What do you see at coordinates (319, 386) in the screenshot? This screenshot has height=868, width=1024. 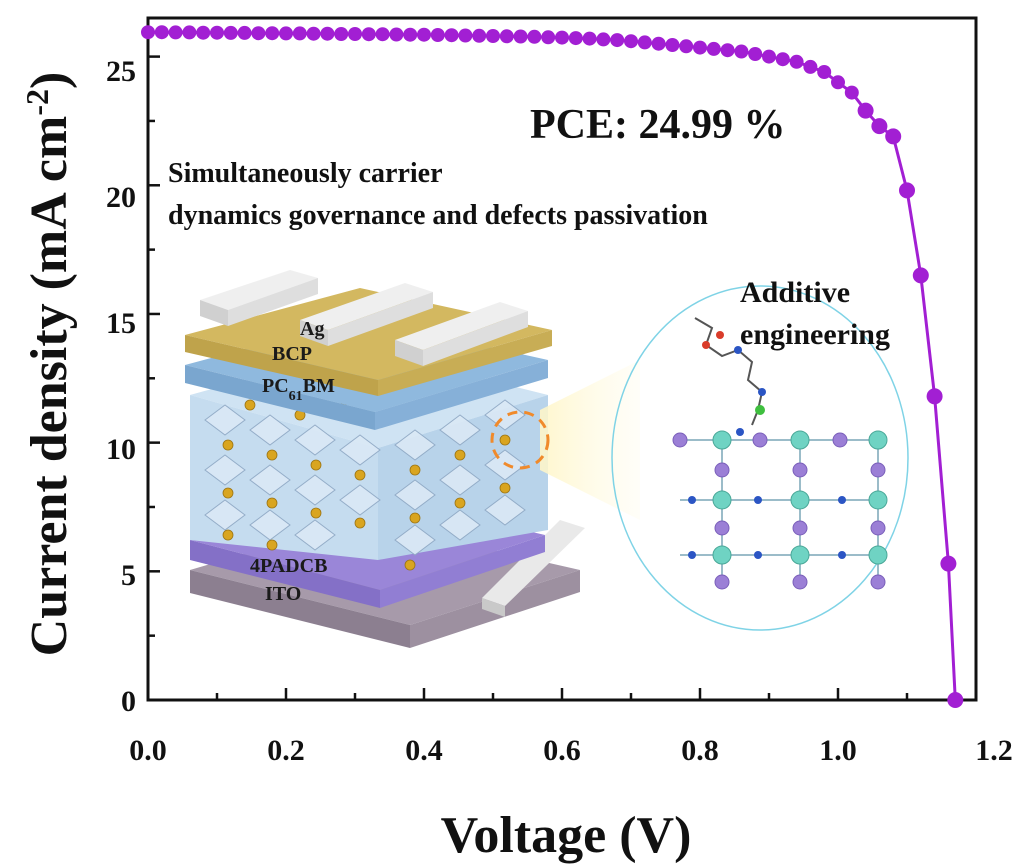 I see `pcbm-text-post: BM` at bounding box center [319, 386].